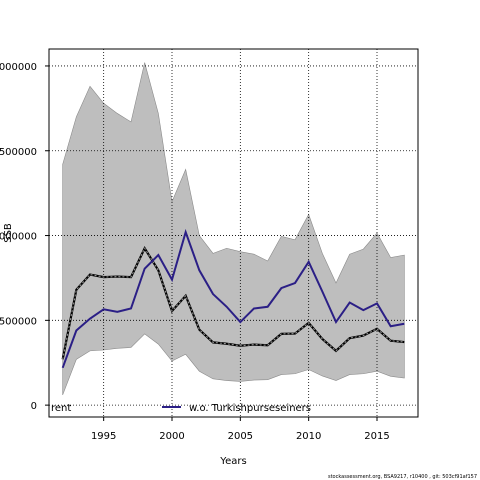  What do you see at coordinates (8, 233) in the screenshot?
I see `y-axis-label: SSB` at bounding box center [8, 233].